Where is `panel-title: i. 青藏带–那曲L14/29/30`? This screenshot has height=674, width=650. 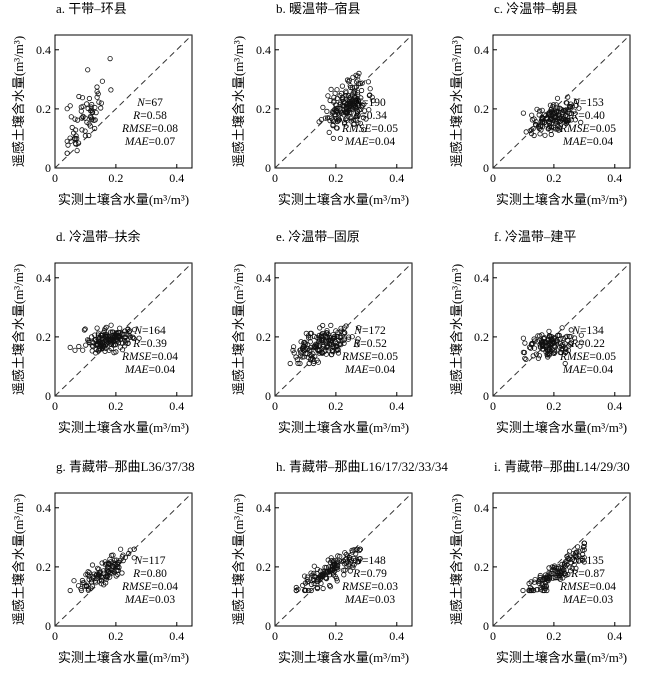
panel-title: i. 青藏带–那曲L14/29/30 is located at coordinates (562, 466).